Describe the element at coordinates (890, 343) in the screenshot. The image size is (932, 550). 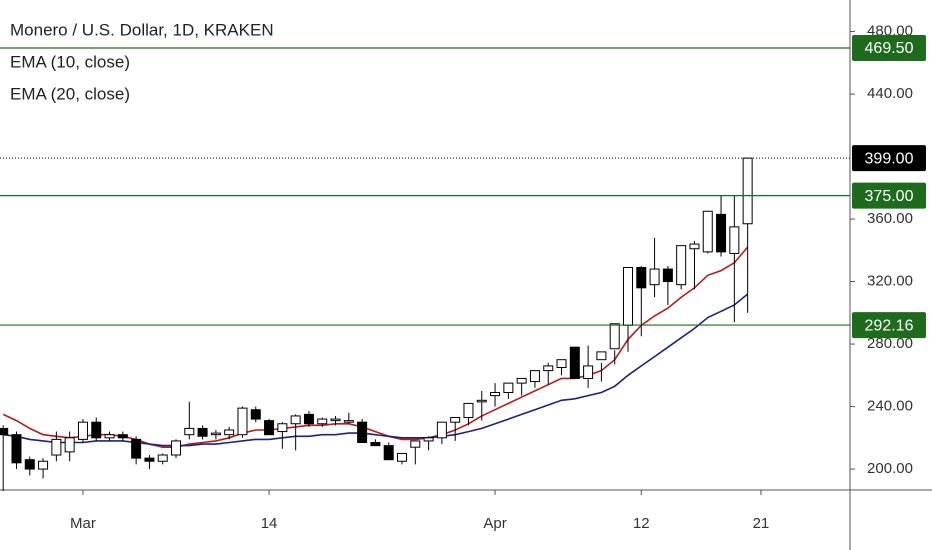
I see `y-tick-label: 280.00` at that location.